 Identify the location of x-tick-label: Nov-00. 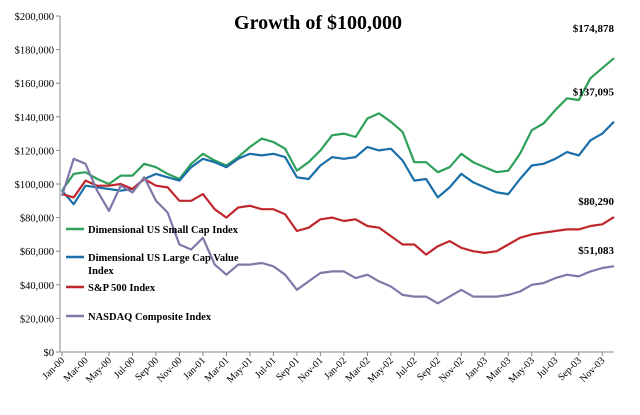
(169, 369).